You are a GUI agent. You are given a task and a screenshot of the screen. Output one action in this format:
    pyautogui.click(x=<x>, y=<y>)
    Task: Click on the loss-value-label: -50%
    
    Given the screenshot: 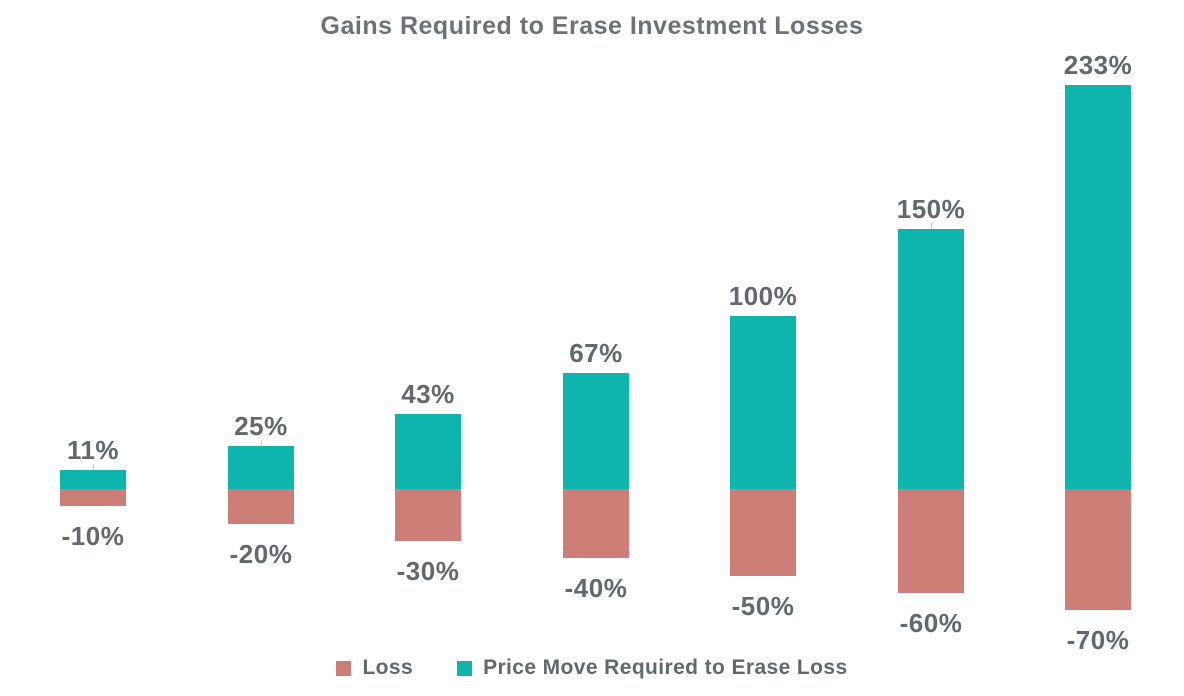 What is the action you would take?
    pyautogui.click(x=763, y=606)
    